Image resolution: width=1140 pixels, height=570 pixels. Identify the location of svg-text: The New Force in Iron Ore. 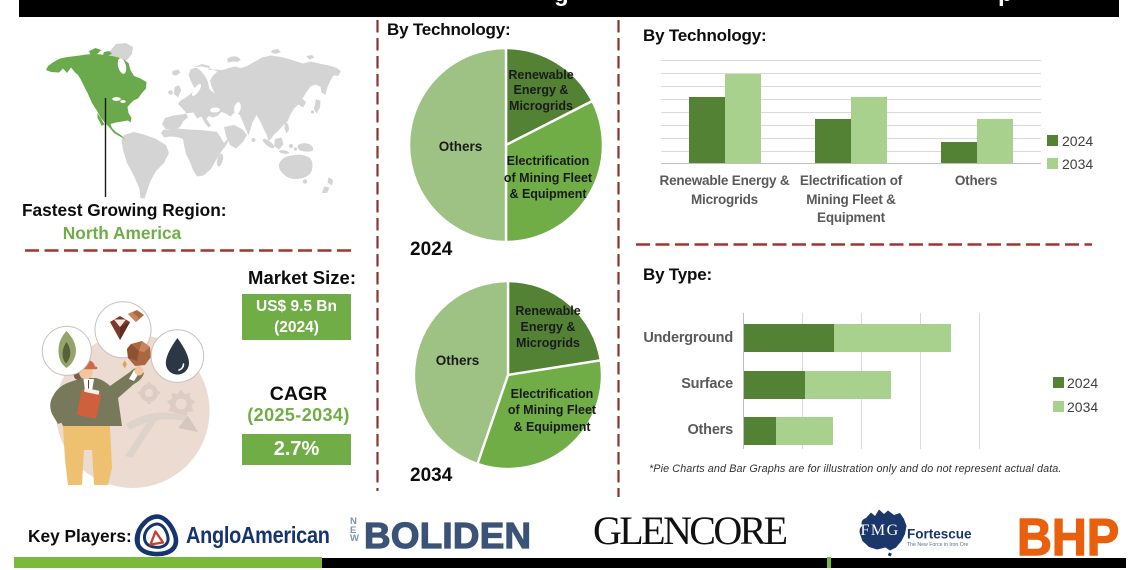
(938, 545).